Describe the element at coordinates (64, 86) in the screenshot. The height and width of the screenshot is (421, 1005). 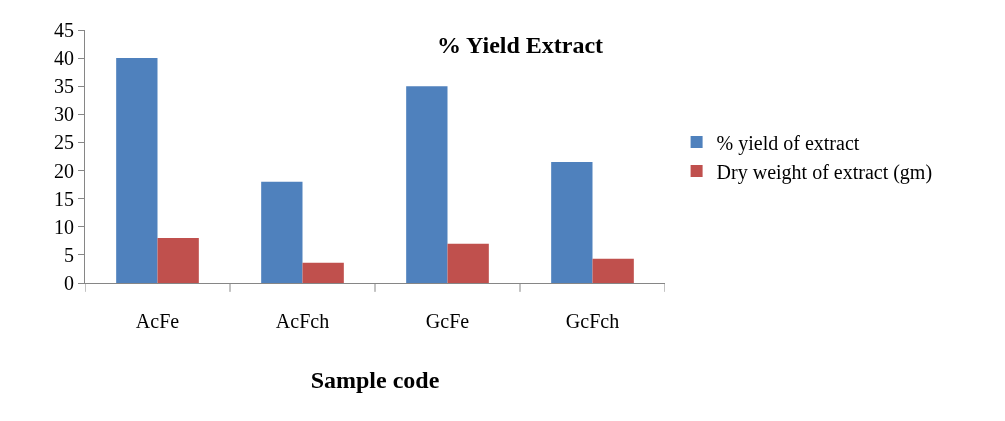
I see `y-tick-label: 35` at that location.